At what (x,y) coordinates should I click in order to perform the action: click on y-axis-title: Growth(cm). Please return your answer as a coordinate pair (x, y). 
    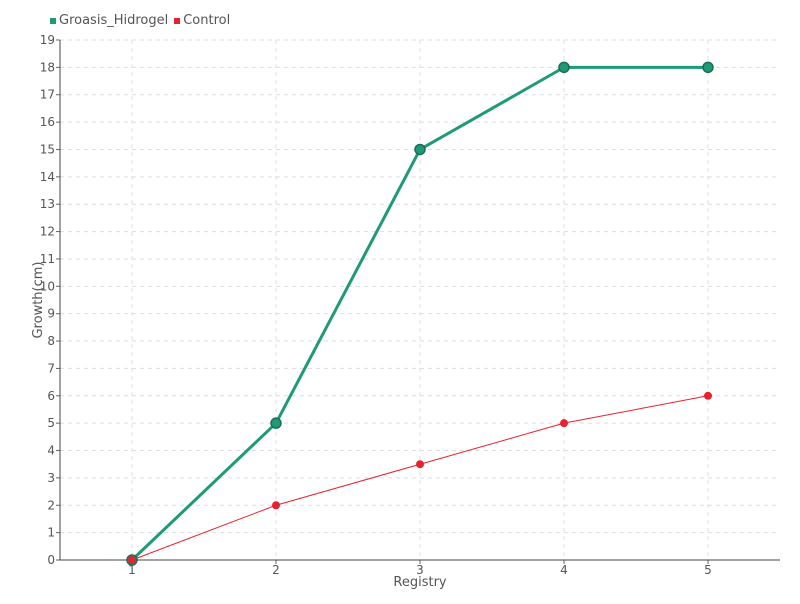
    Looking at the image, I should click on (38, 299).